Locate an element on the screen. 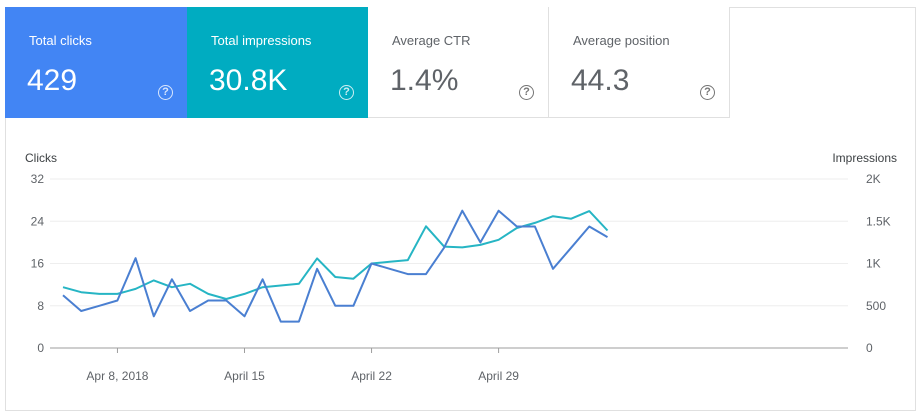 This screenshot has height=414, width=922. x-tick-label: April 29 is located at coordinates (498, 376).